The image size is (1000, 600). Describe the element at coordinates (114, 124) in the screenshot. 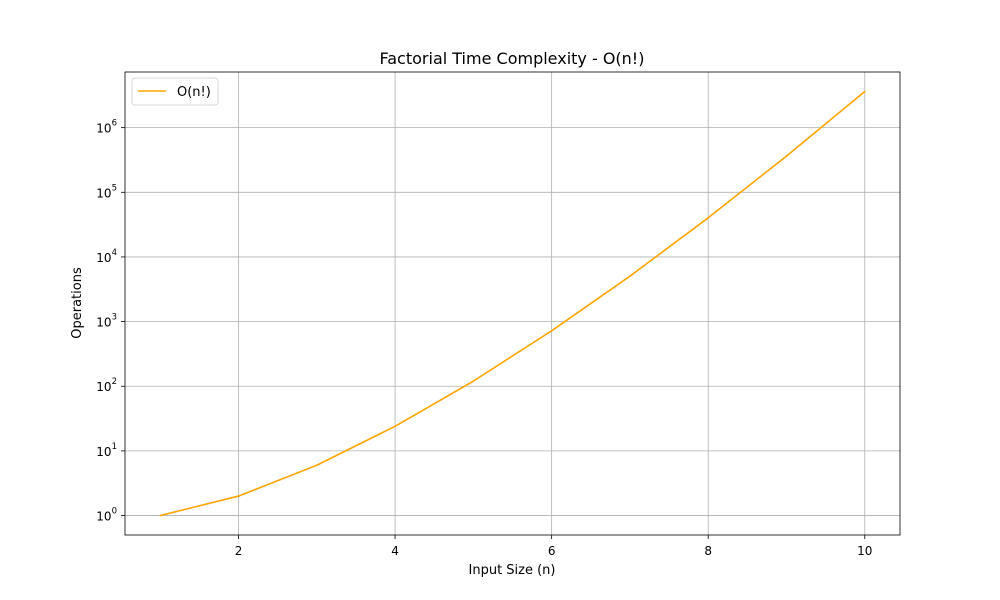

I see `y-tick-exponent: 6` at that location.